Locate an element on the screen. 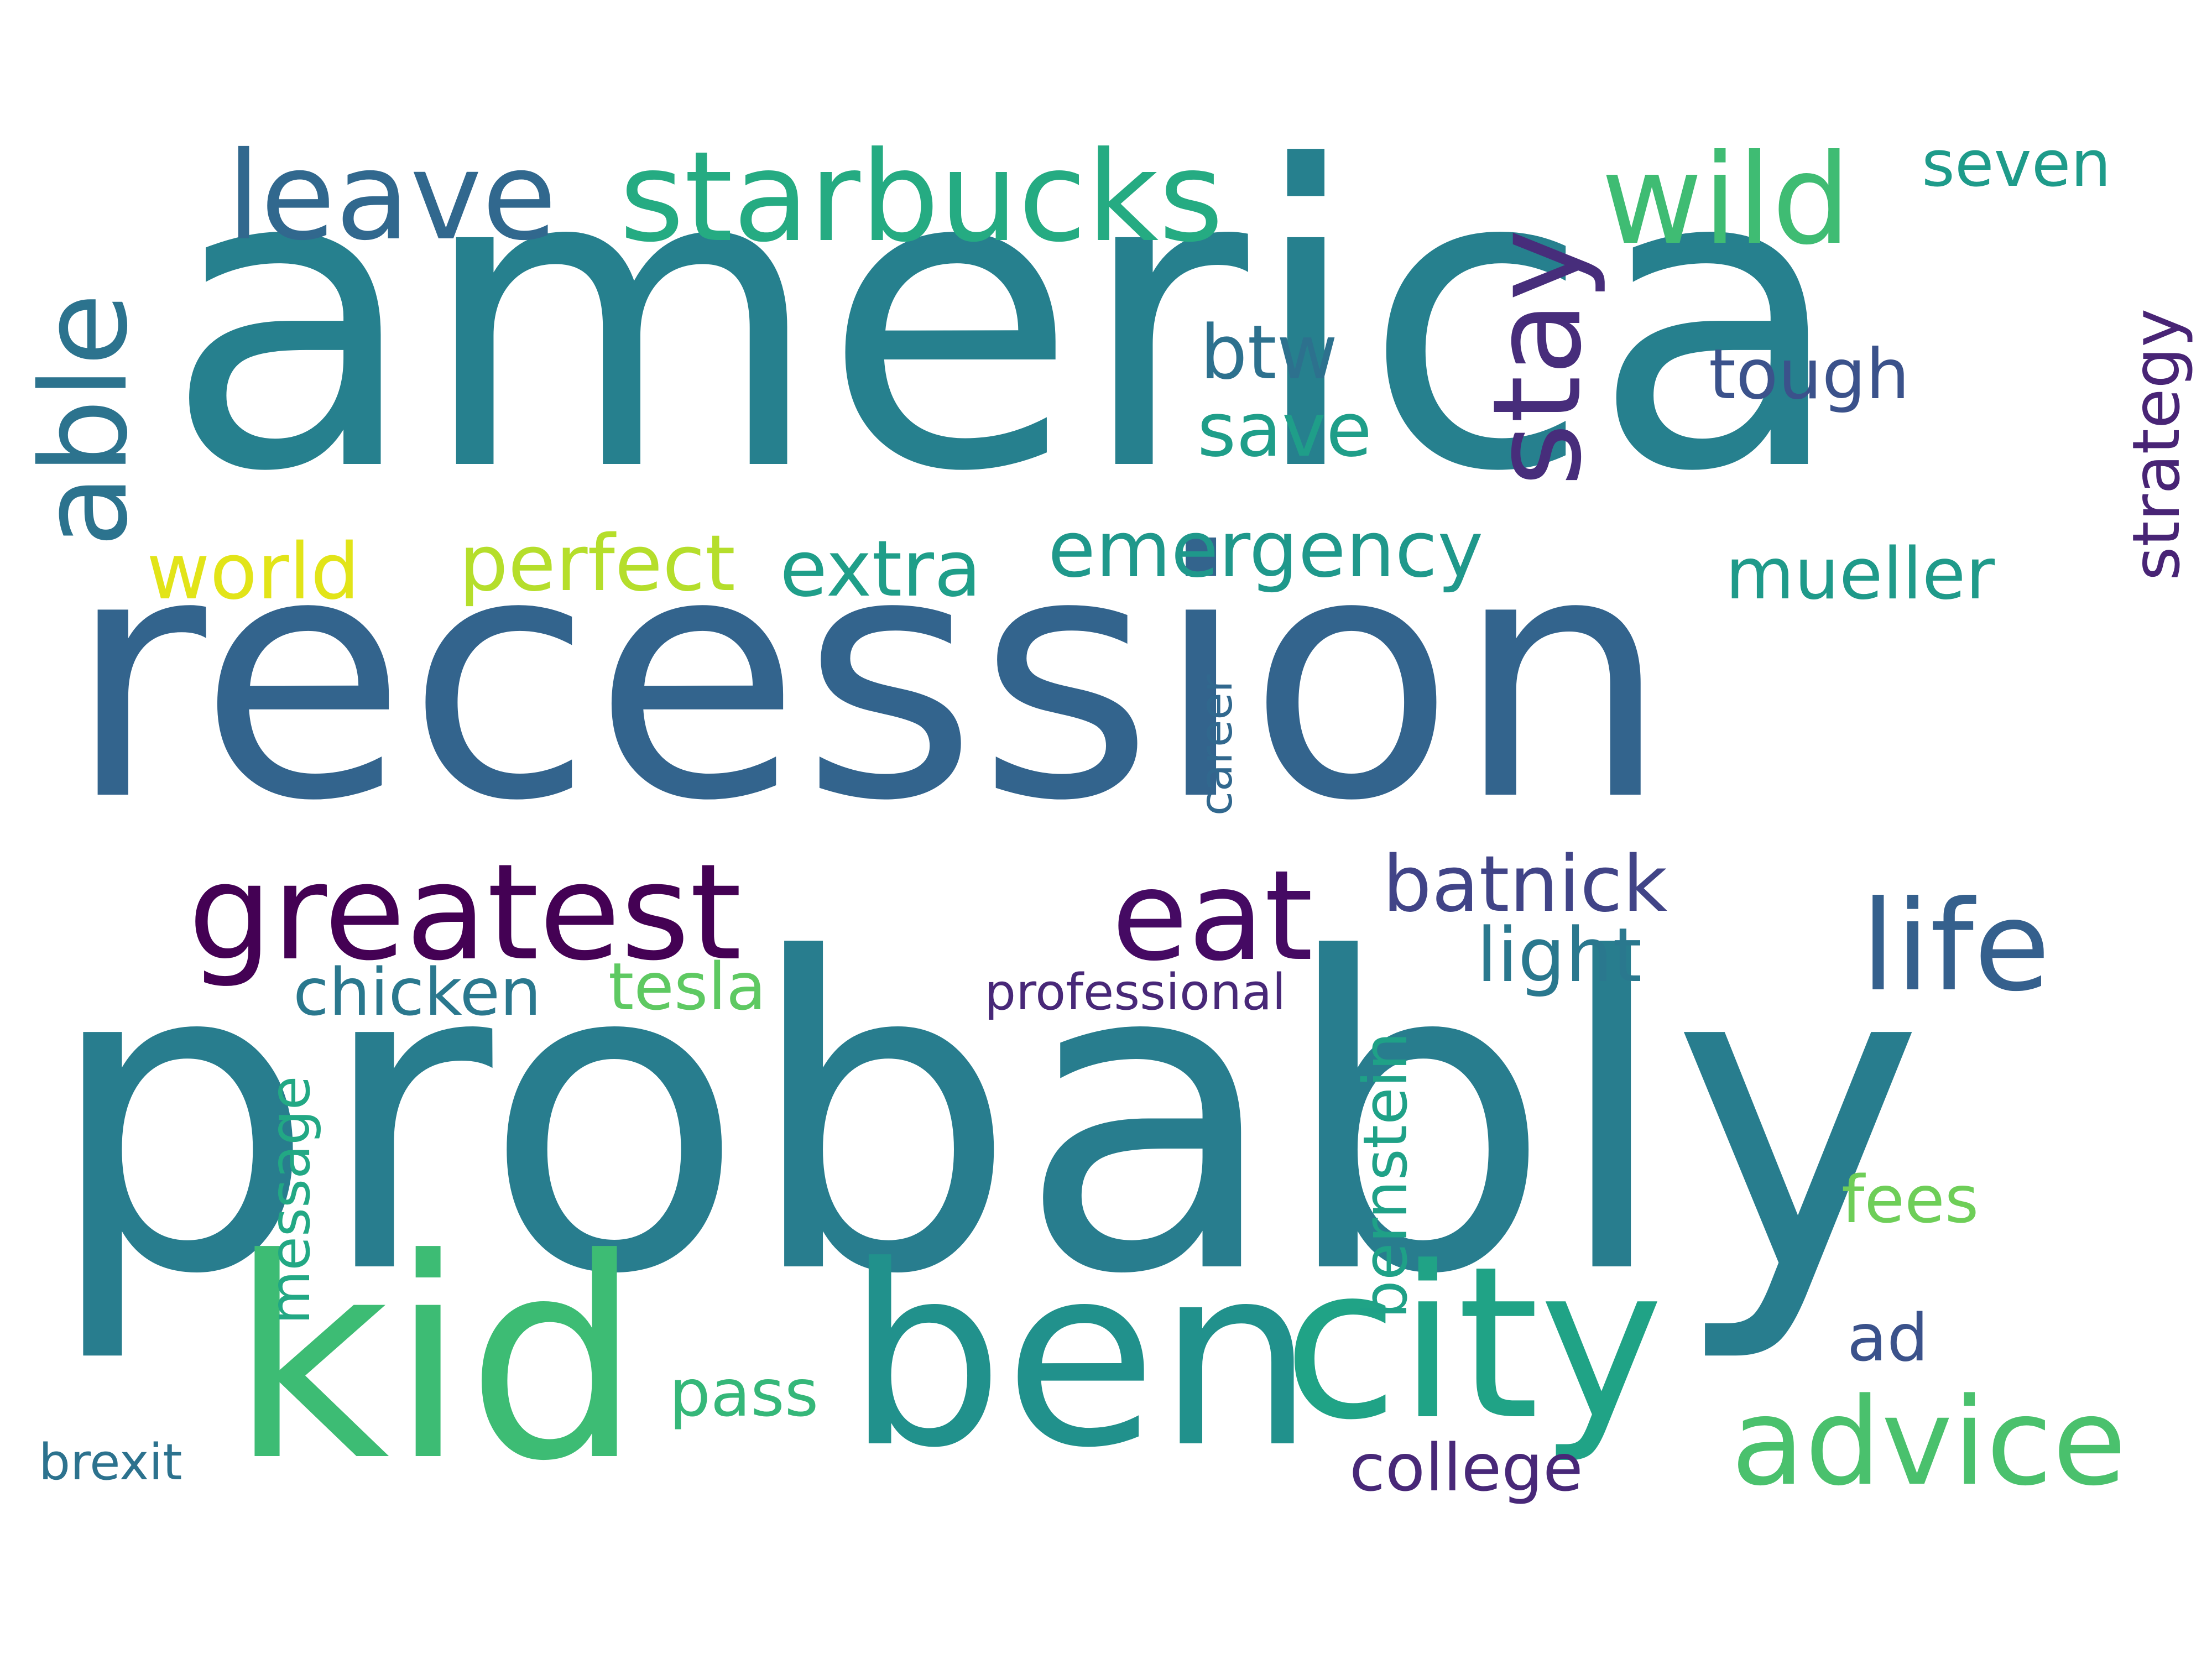 This screenshot has height=1659, width=2212. word-life: life is located at coordinates (1956, 947).